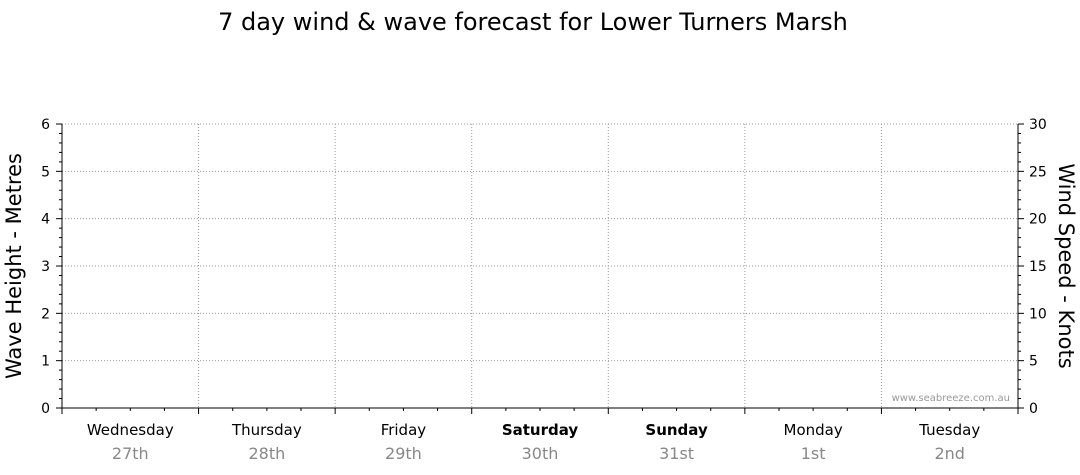  What do you see at coordinates (403, 453) in the screenshot?
I see `day-date-label: 29th` at bounding box center [403, 453].